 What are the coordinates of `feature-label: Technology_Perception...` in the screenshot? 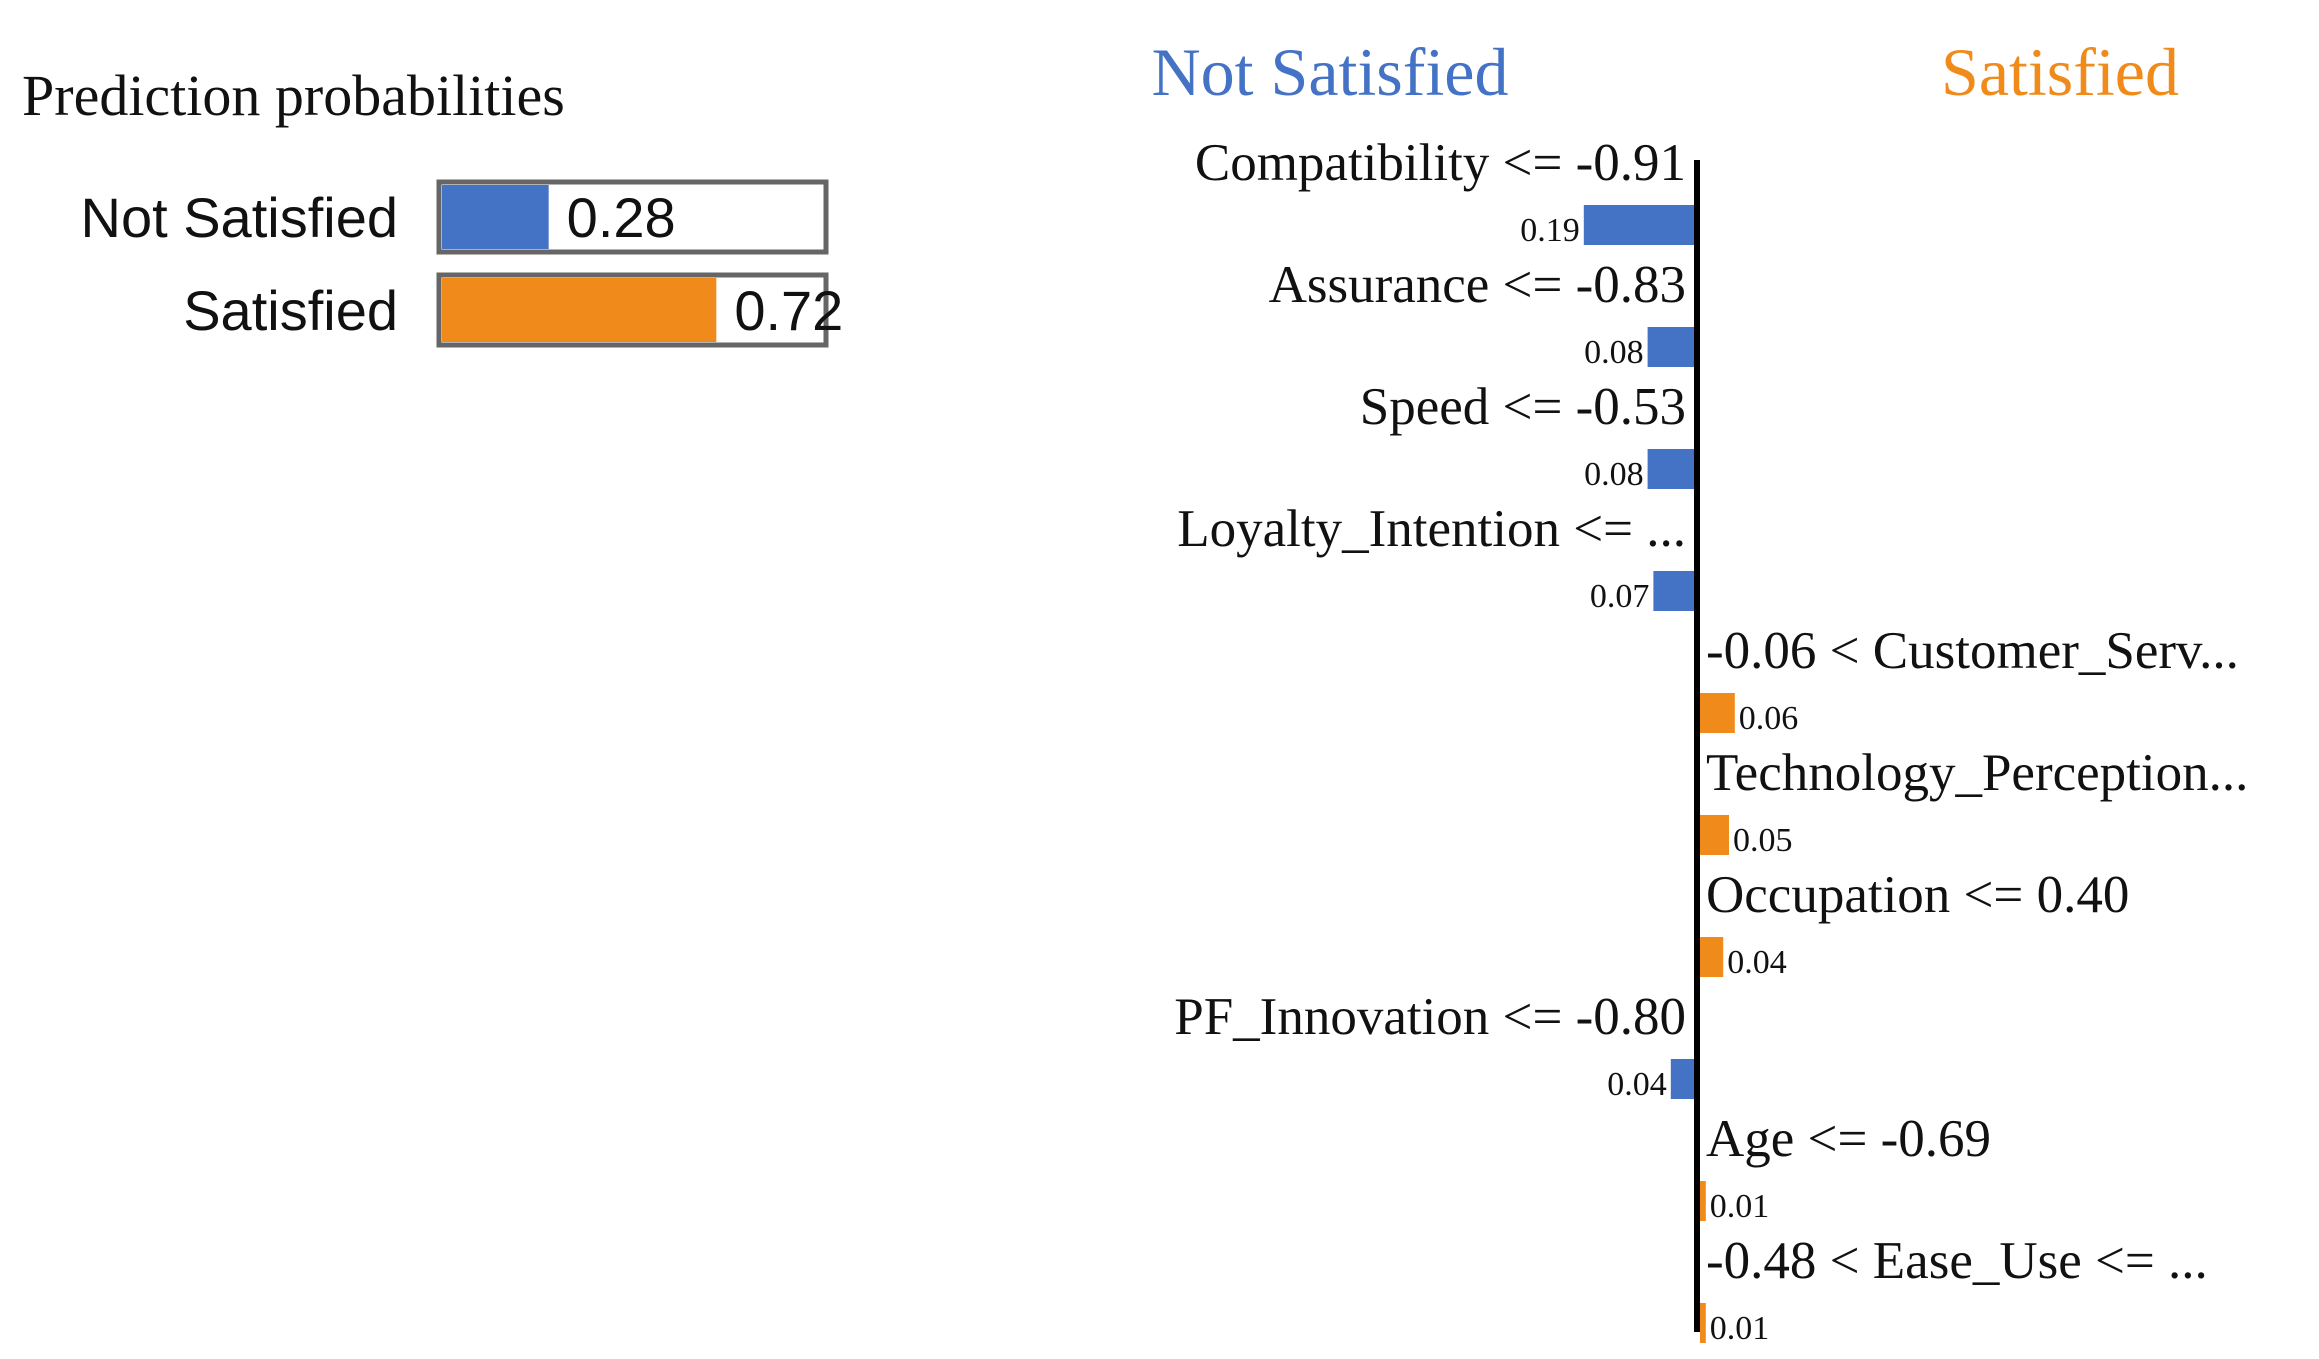 It's located at (1977, 773).